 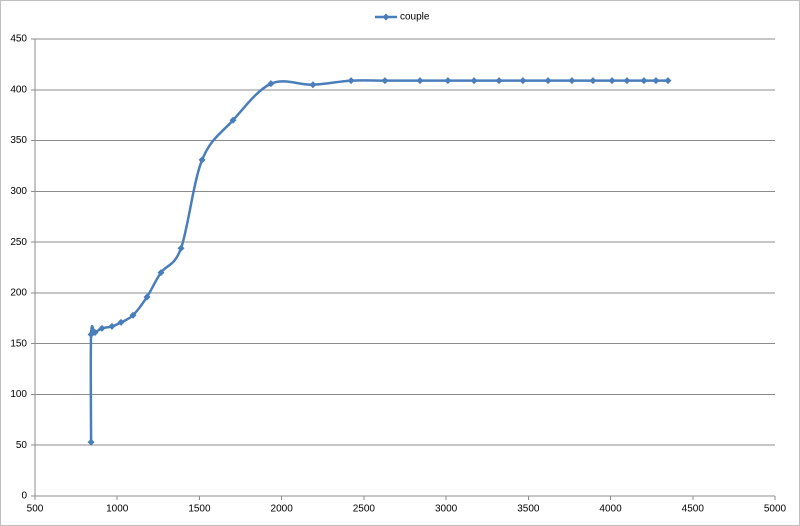 I want to click on x-tick-label: 5000, so click(x=775, y=509).